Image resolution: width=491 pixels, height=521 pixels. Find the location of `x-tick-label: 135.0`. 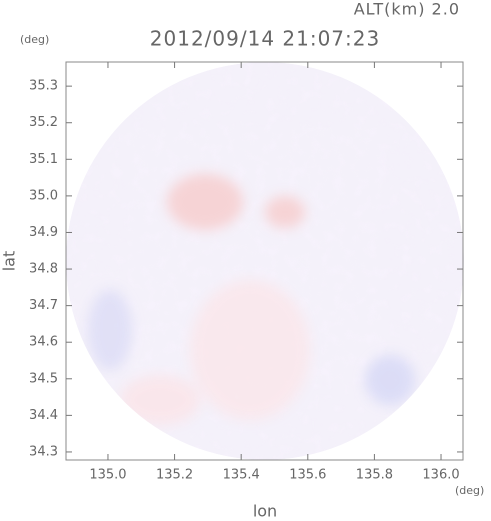

x-tick-label: 135.0 is located at coordinates (107, 475).